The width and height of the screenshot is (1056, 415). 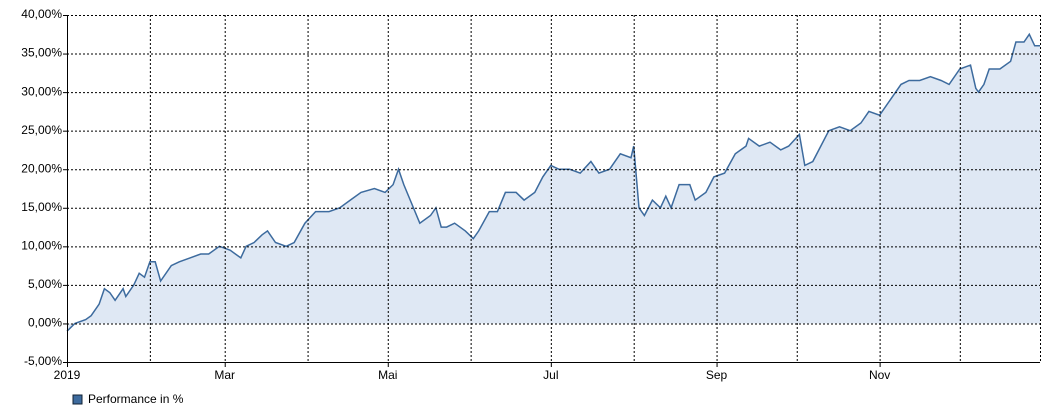 I want to click on y-tick-label: 10,00%, so click(x=41, y=246).